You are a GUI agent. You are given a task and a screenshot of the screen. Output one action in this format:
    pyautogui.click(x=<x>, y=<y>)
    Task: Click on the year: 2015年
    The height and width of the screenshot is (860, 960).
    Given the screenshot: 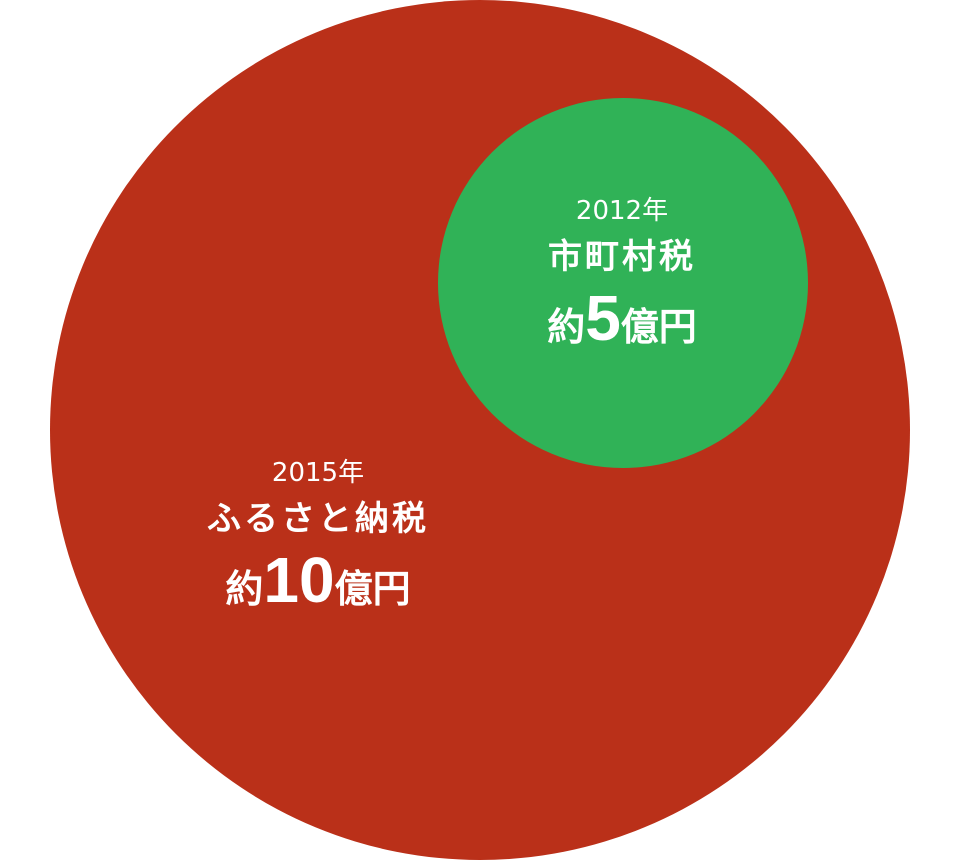 What is the action you would take?
    pyautogui.click(x=318, y=473)
    